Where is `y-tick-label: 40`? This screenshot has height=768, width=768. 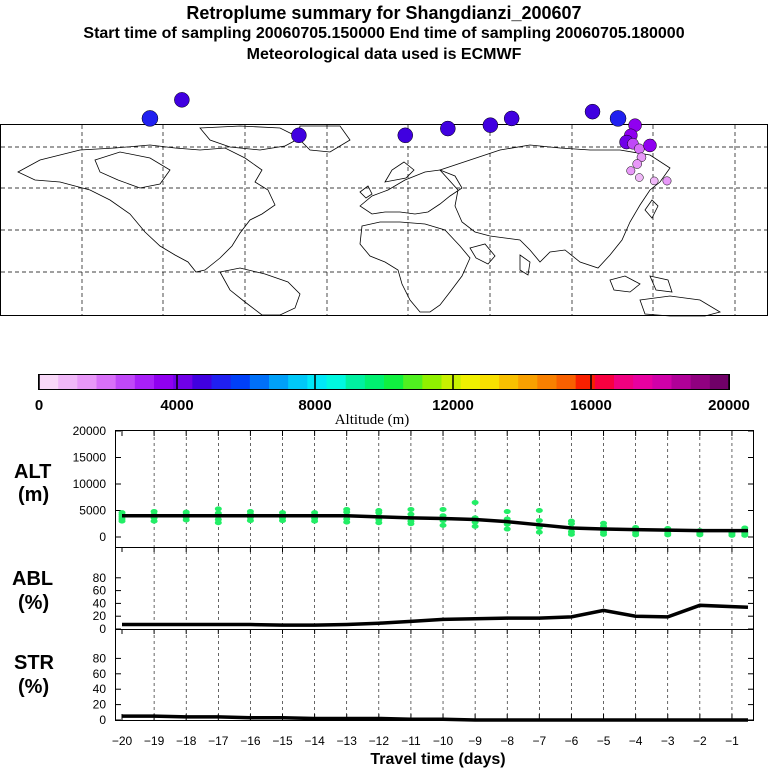 y-tick-label: 40 is located at coordinates (100, 689).